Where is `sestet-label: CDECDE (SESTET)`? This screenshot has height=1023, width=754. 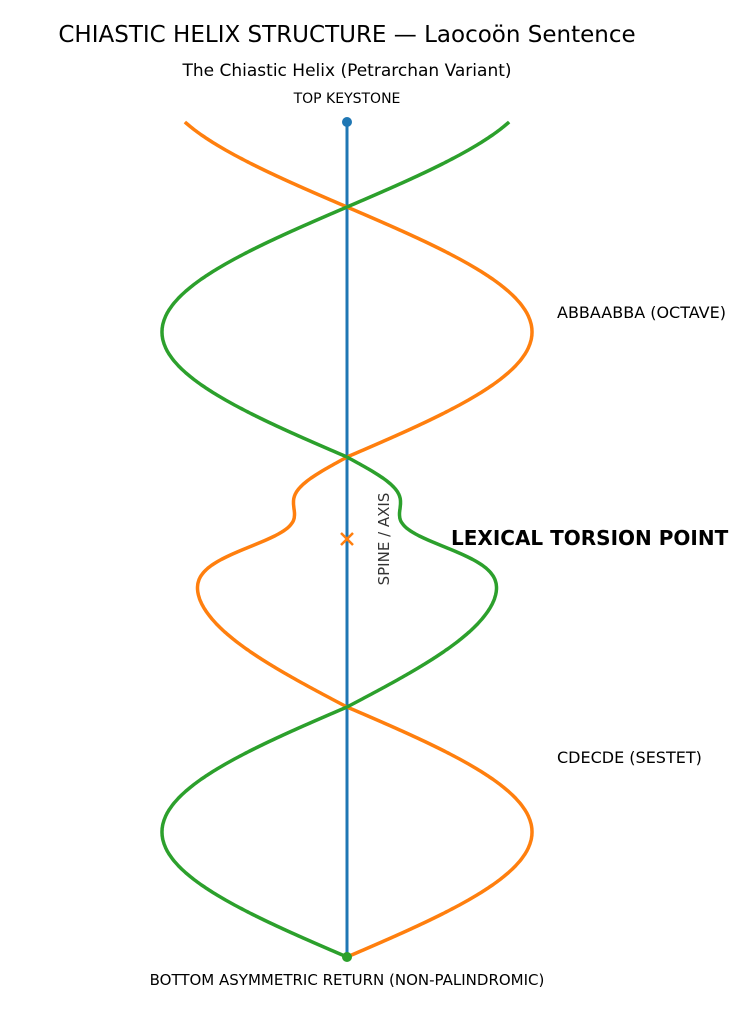 sestet-label: CDECDE (SESTET) is located at coordinates (629, 757).